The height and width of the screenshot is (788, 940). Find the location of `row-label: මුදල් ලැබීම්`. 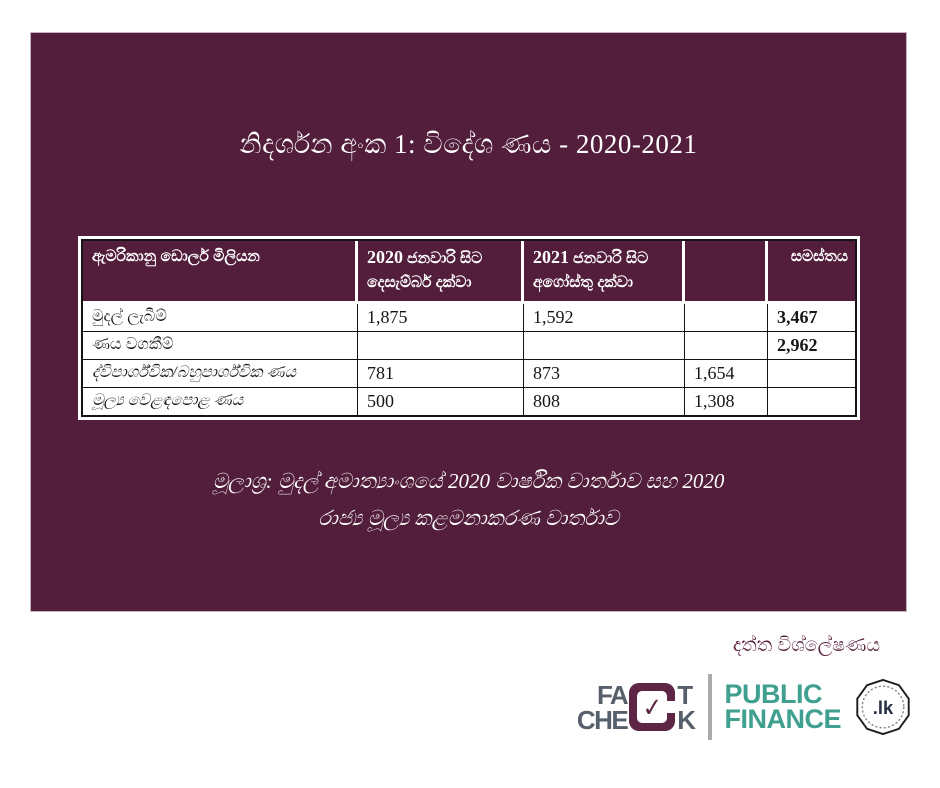

row-label: මුදල් ලැබීම් is located at coordinates (220, 318).